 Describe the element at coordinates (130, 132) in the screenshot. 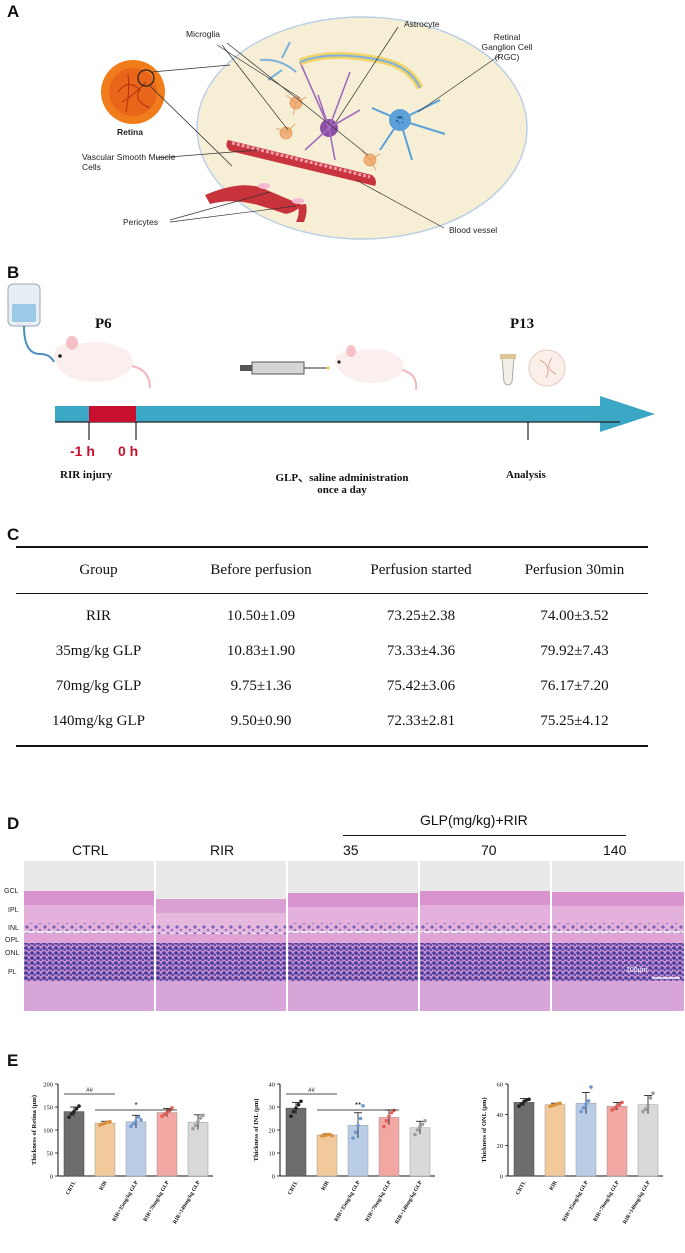

I see `label-retina: Retina` at that location.